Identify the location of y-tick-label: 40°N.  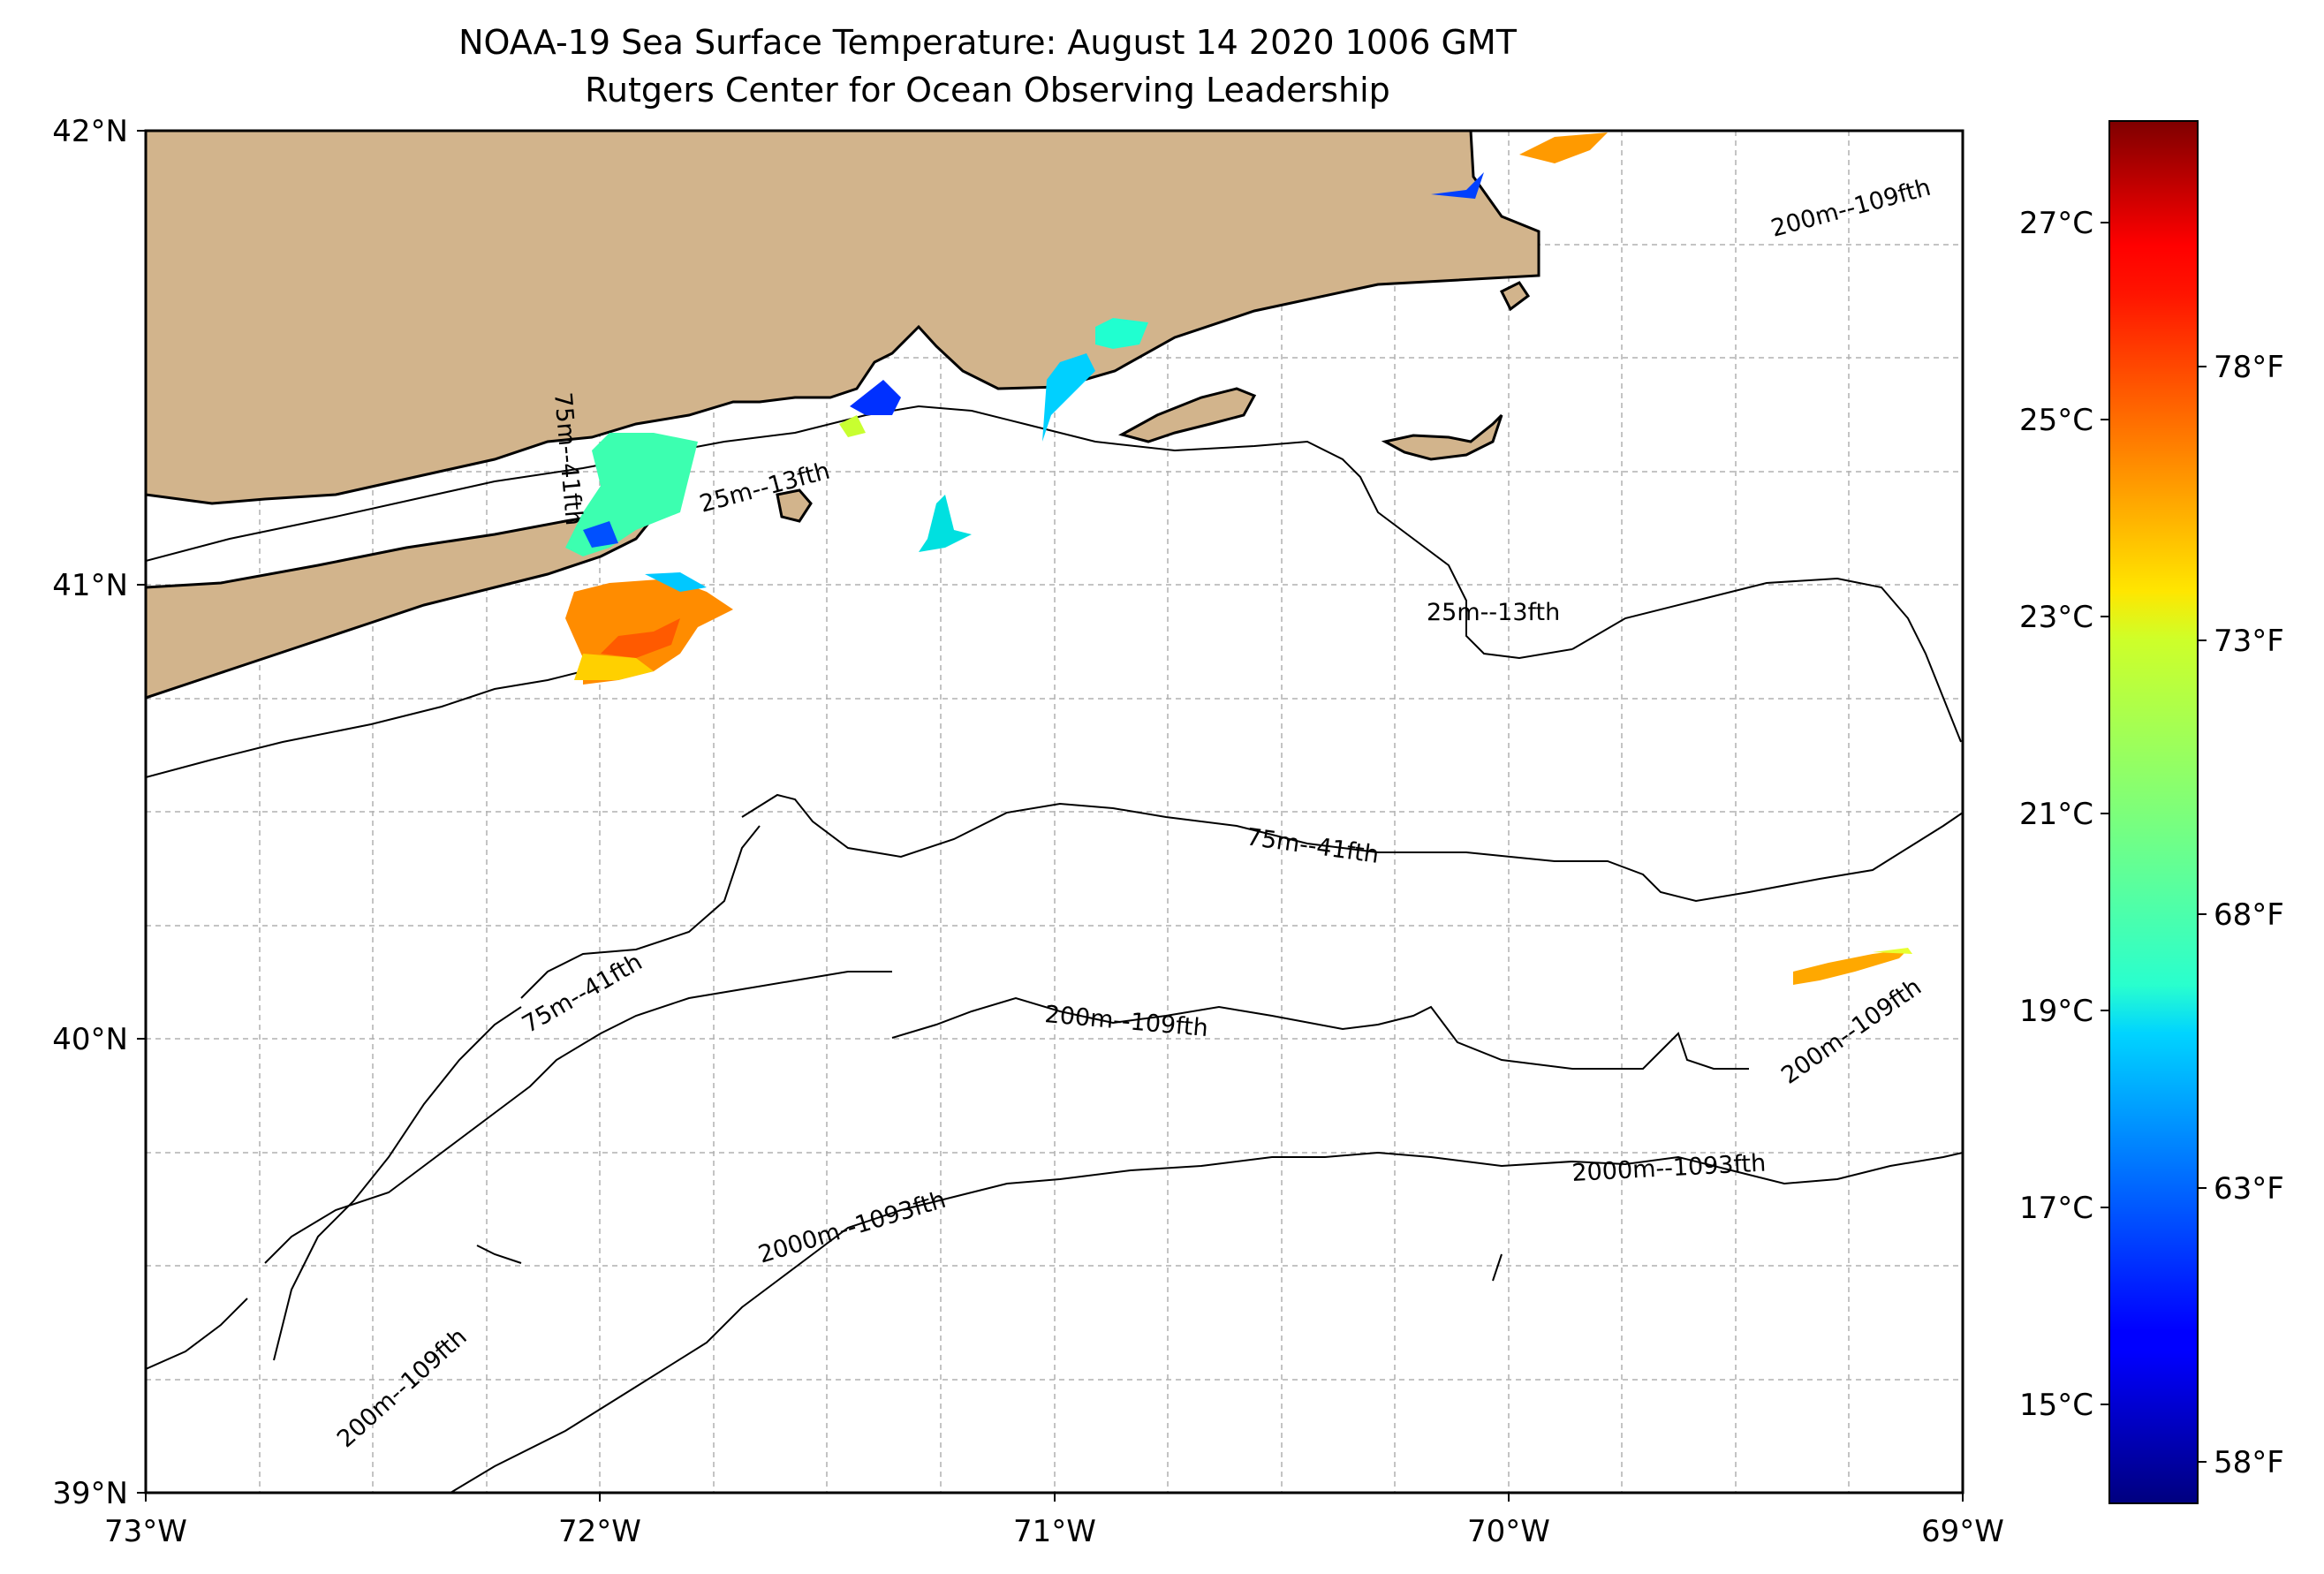
(90, 1039).